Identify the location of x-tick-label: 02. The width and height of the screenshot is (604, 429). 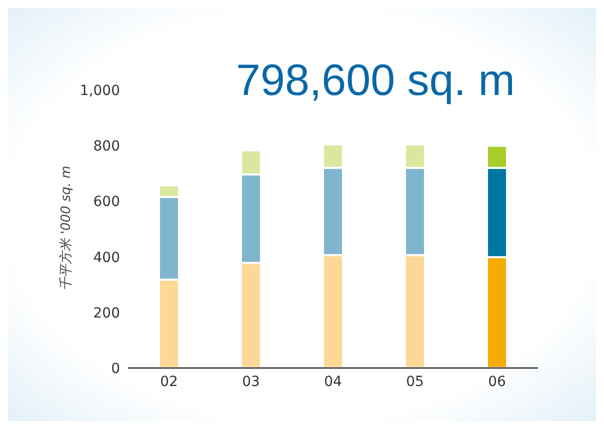
(169, 382).